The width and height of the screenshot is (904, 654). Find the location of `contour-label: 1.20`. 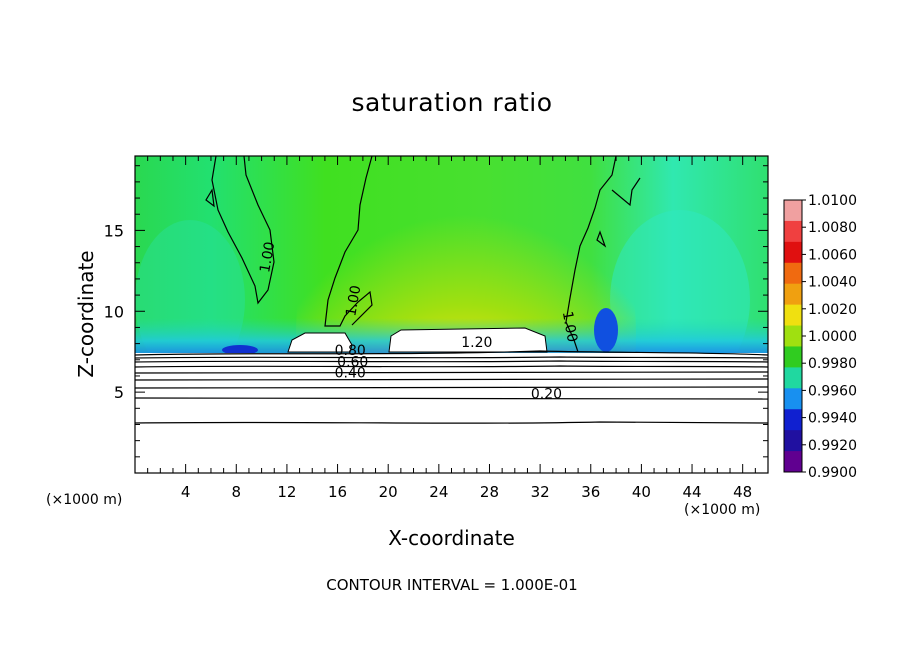

contour-label: 1.20 is located at coordinates (476, 343).